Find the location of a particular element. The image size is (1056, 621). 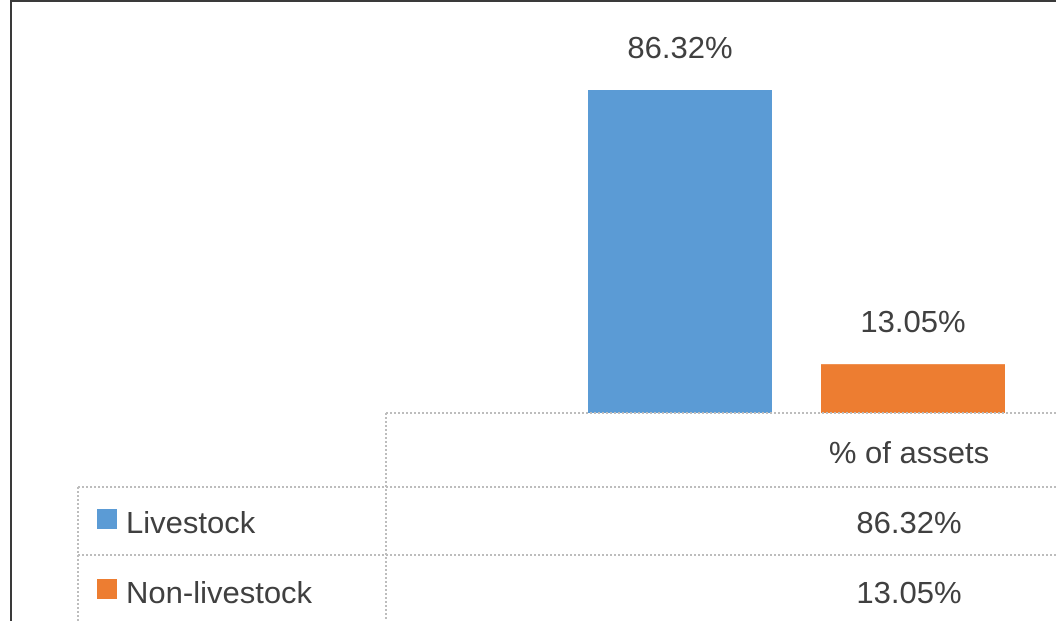

legend-key-livestock is located at coordinates (107, 519).